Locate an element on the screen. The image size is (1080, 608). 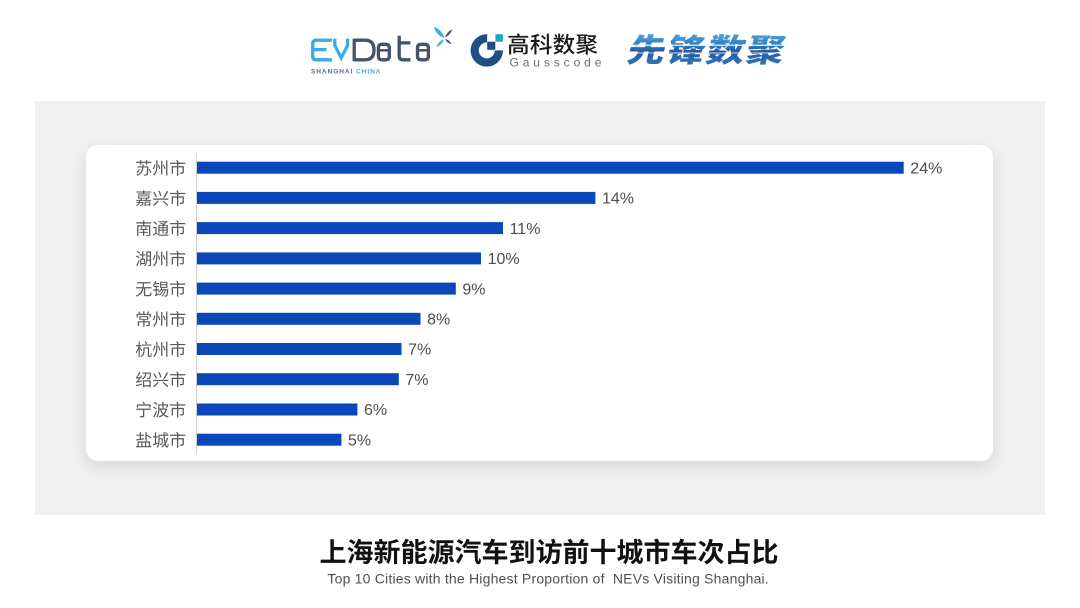
svg-text: 14% is located at coordinates (618, 199).